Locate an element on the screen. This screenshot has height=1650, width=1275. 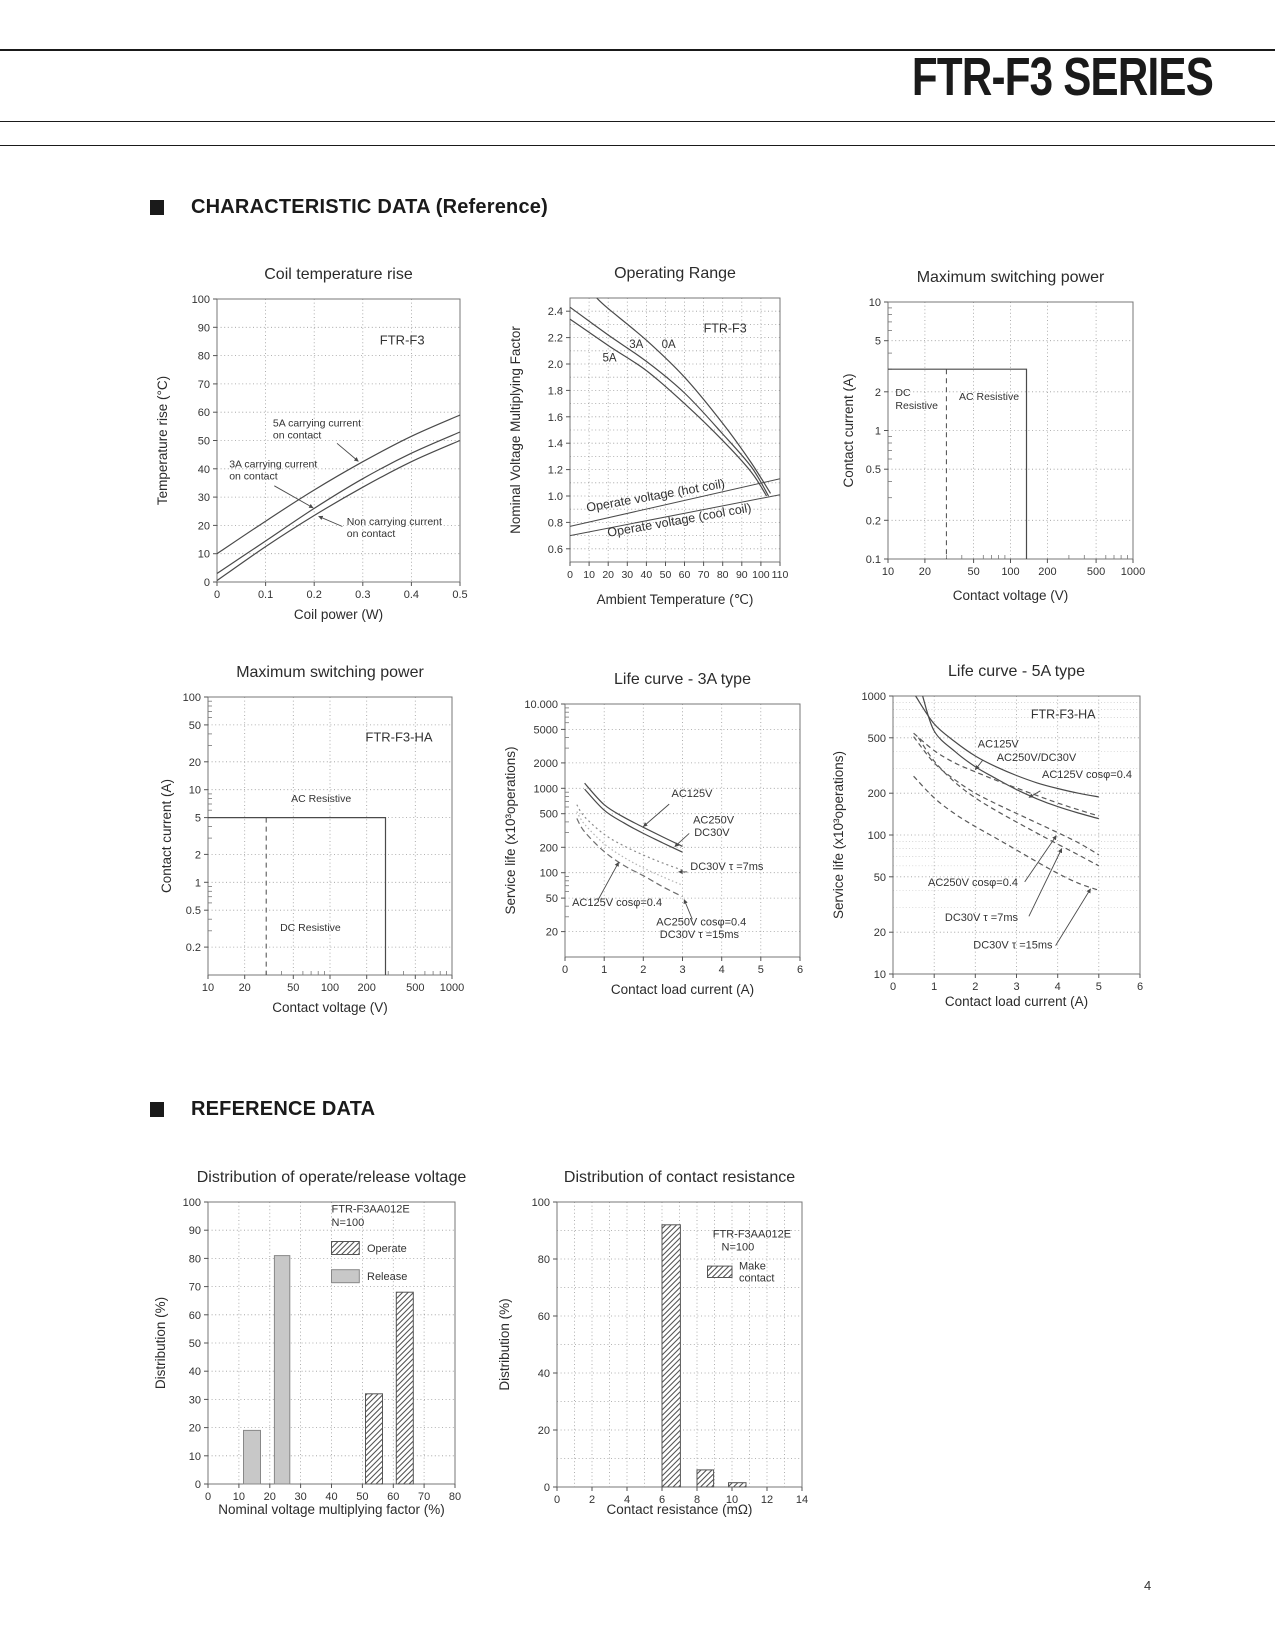
header-rule-top is located at coordinates (637, 50).